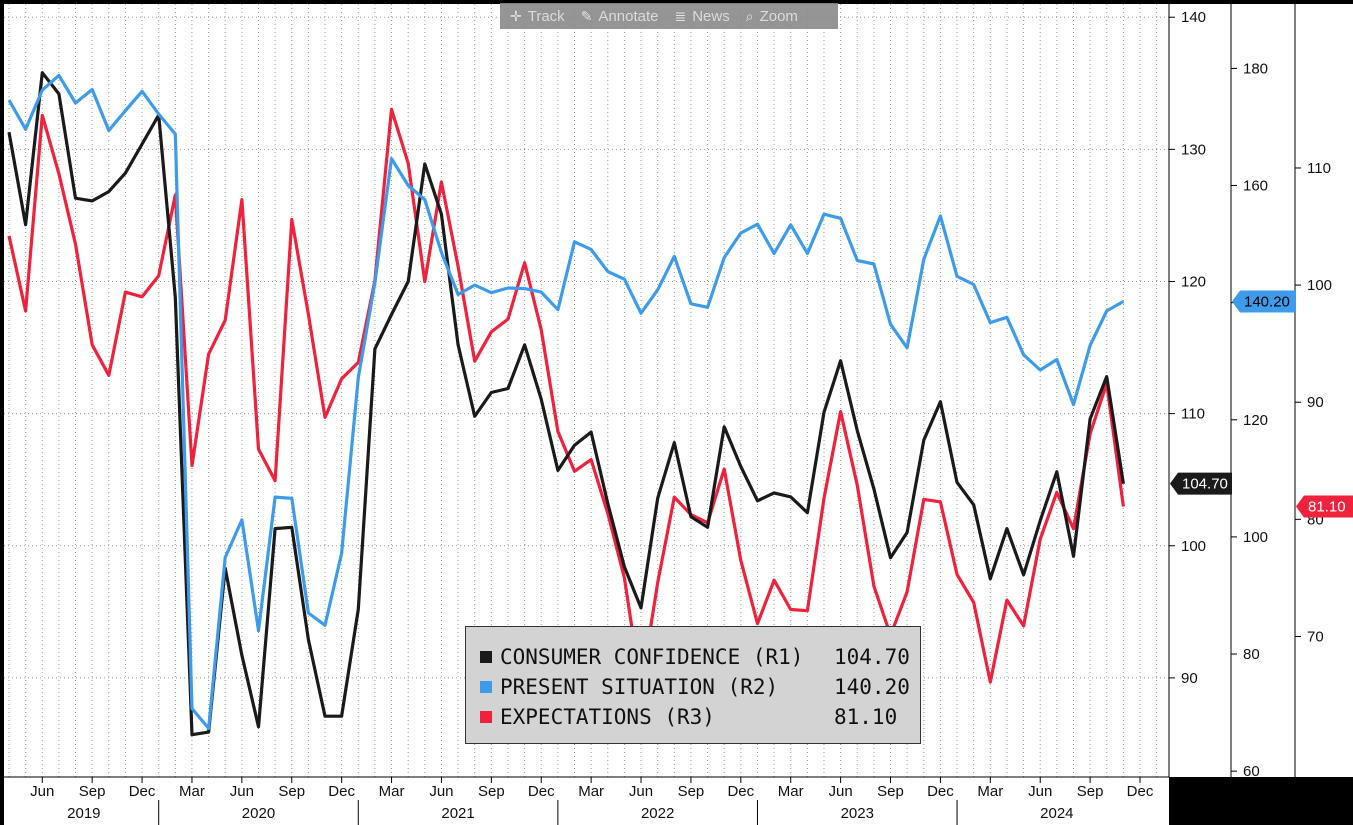  I want to click on zoom-icon: ⌕, so click(749, 15).